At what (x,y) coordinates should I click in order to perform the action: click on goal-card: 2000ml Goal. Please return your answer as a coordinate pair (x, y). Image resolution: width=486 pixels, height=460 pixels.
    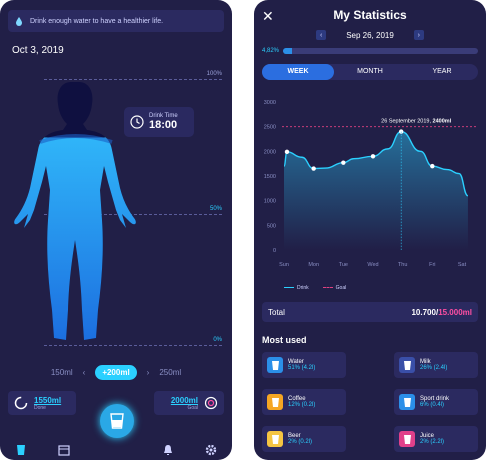
    Looking at the image, I should click on (189, 403).